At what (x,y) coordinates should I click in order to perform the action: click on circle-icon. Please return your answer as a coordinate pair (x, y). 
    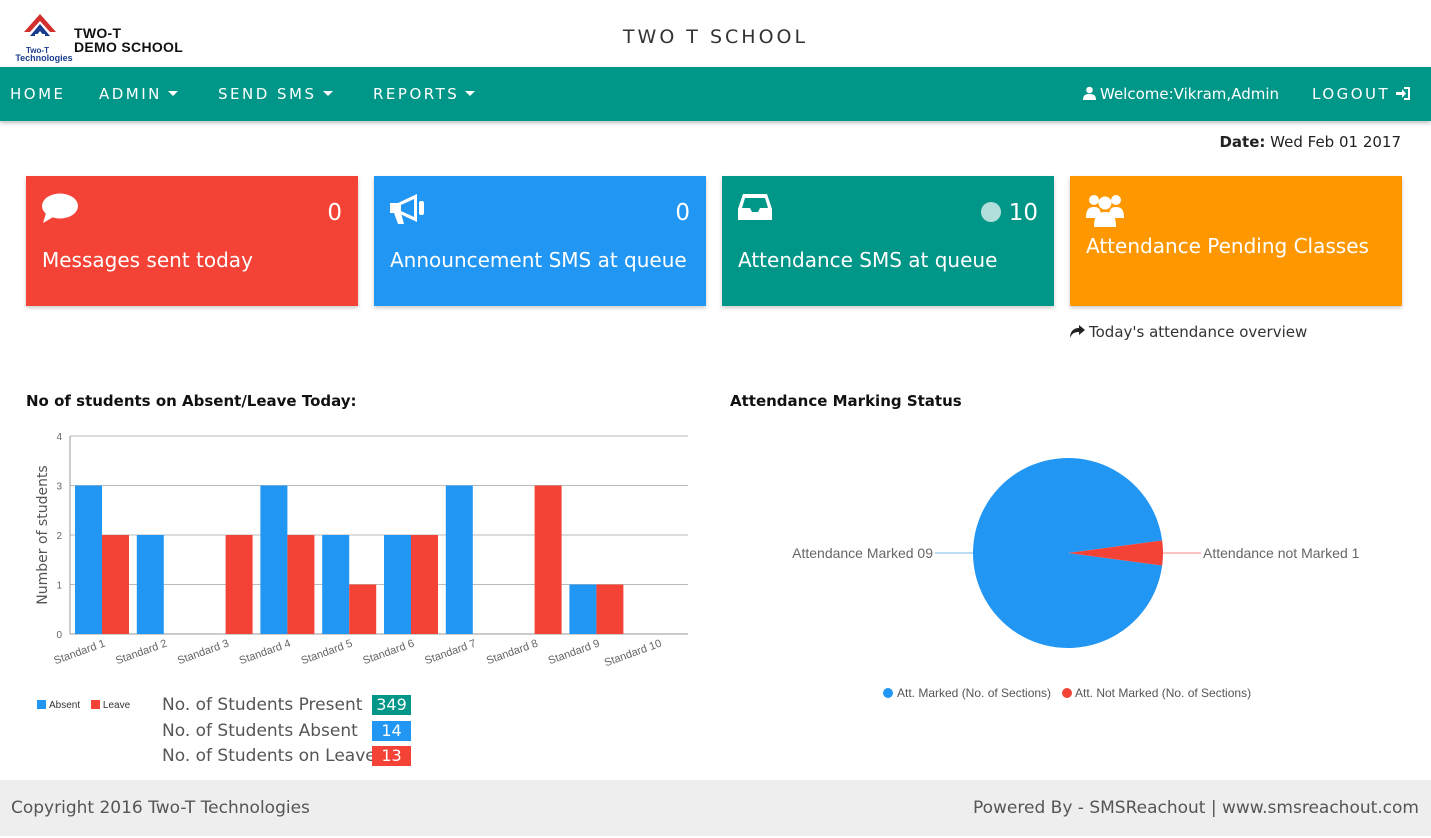
    Looking at the image, I should click on (990, 211).